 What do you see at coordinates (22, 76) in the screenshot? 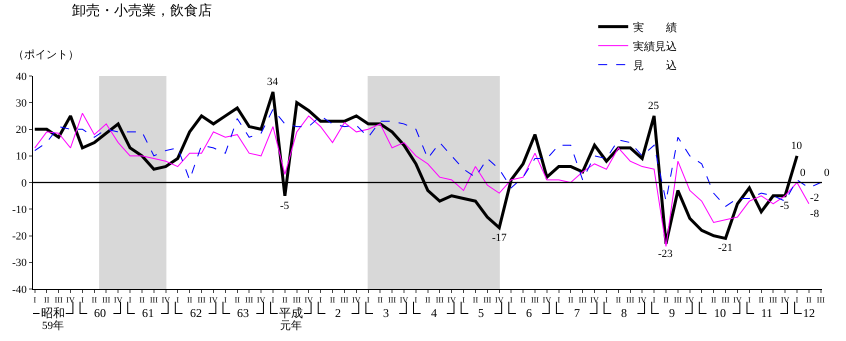
I see `y-tick-label: 40` at bounding box center [22, 76].